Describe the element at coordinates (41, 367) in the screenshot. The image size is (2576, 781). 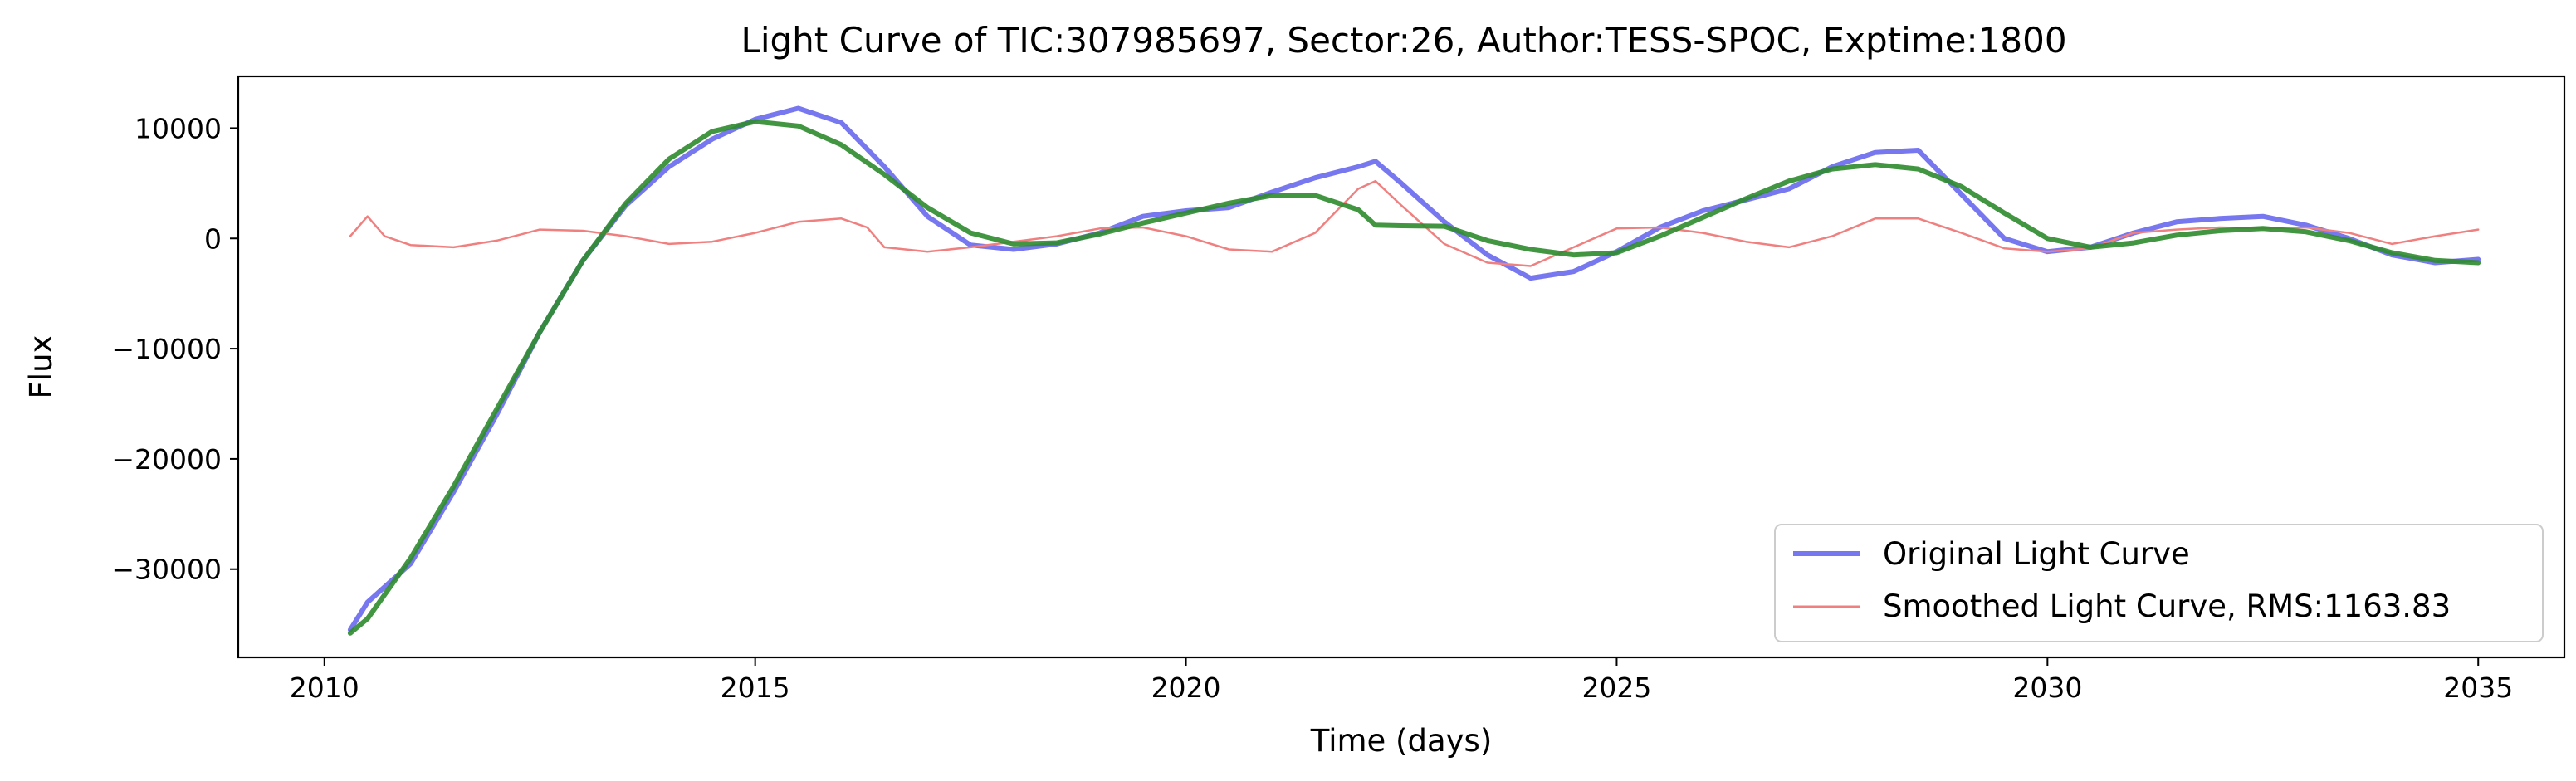
I see `y-axis-label: Flux` at that location.